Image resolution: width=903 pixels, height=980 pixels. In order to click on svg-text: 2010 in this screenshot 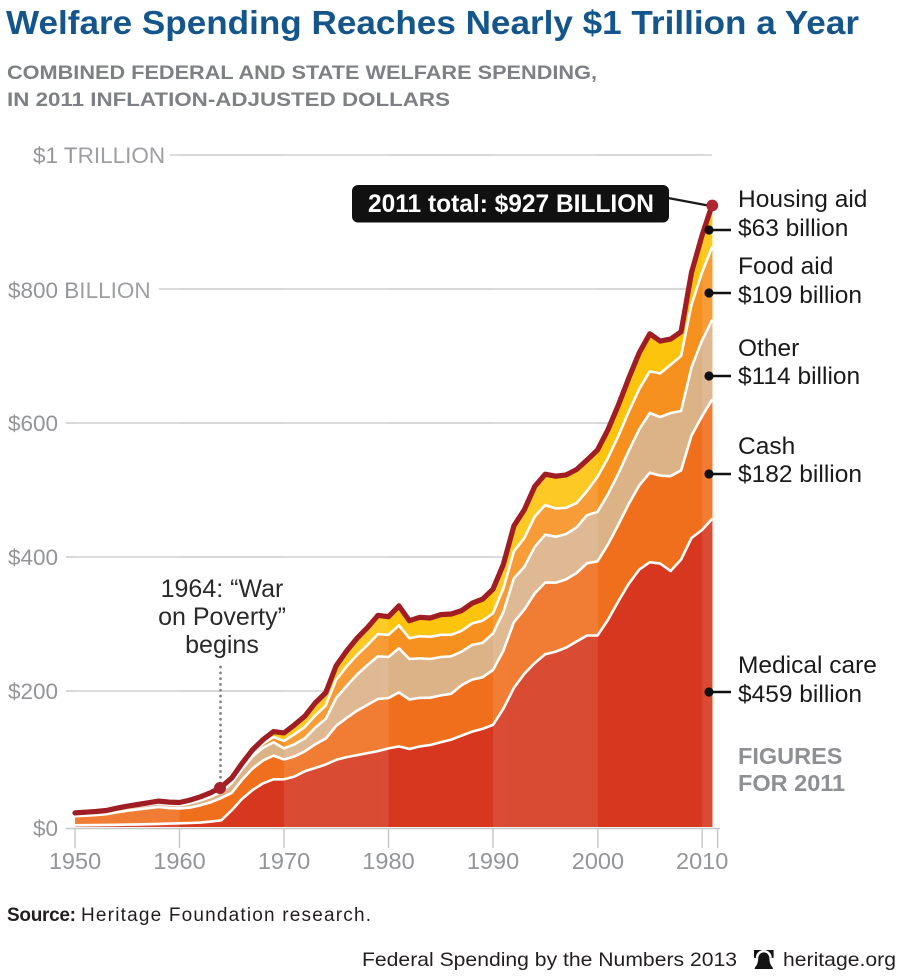, I will do `click(702, 861)`.